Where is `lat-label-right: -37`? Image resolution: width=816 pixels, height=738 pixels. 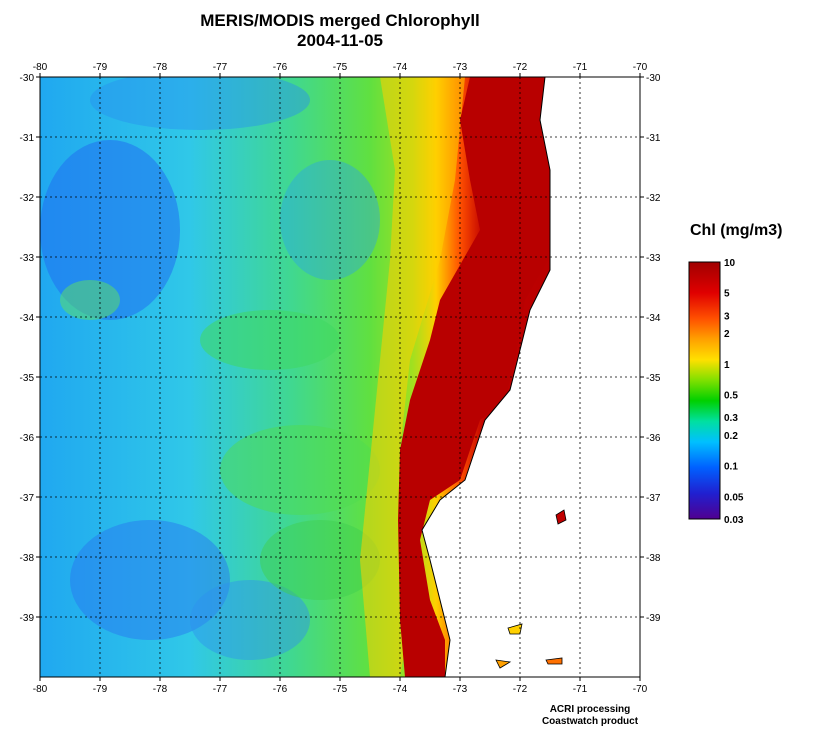
lat-label-right: -37 is located at coordinates (653, 498).